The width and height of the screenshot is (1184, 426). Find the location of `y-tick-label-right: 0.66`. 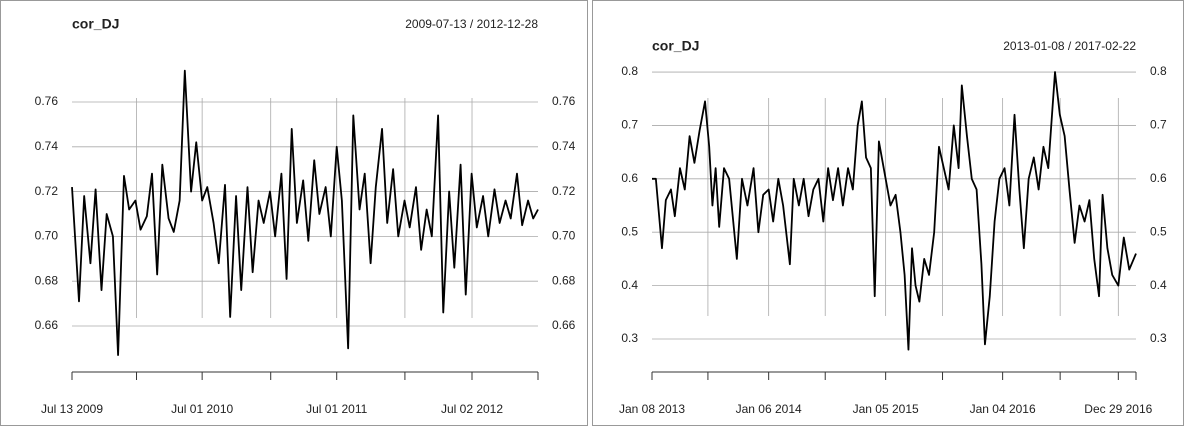

y-tick-label-right: 0.66 is located at coordinates (564, 325).